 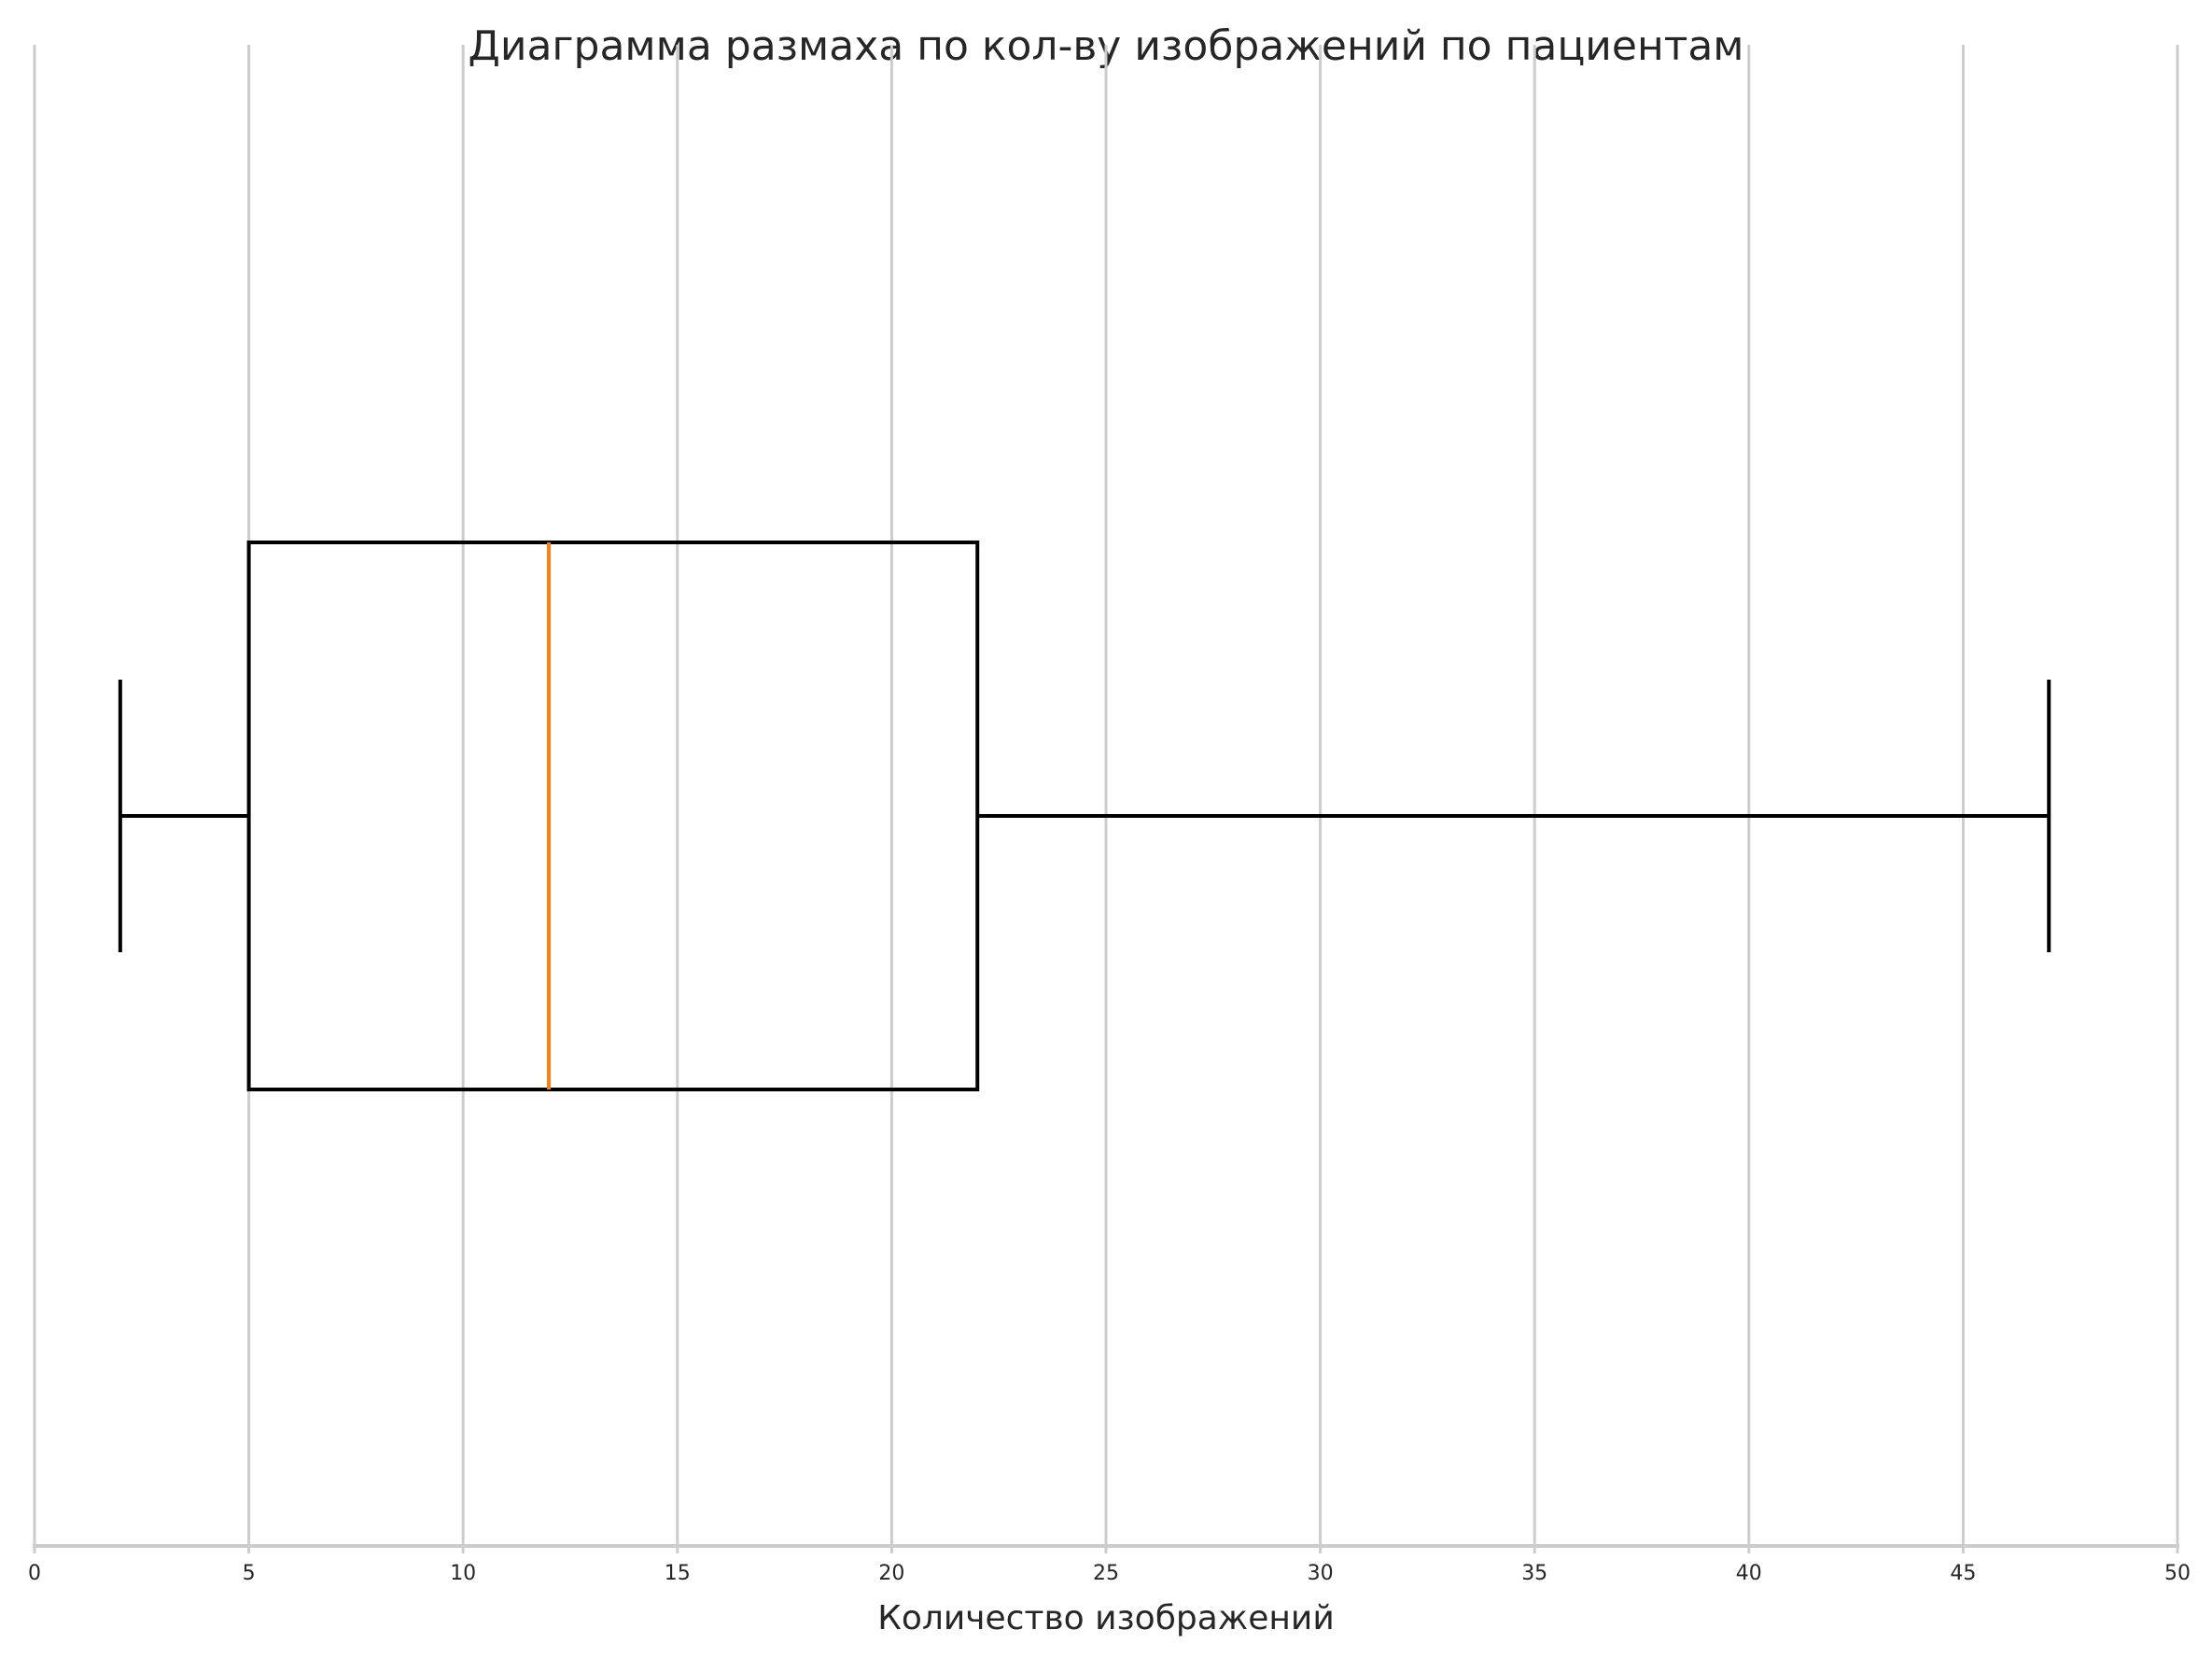 What do you see at coordinates (249, 1573) in the screenshot?
I see `x-tick-label-5: 5` at bounding box center [249, 1573].